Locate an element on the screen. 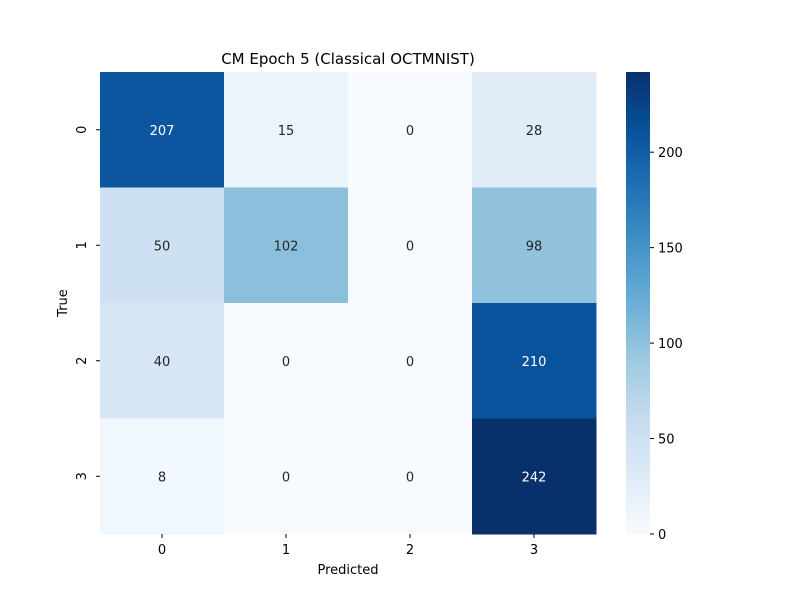 The image size is (800, 600). x-tick-label: 0 is located at coordinates (162, 550).